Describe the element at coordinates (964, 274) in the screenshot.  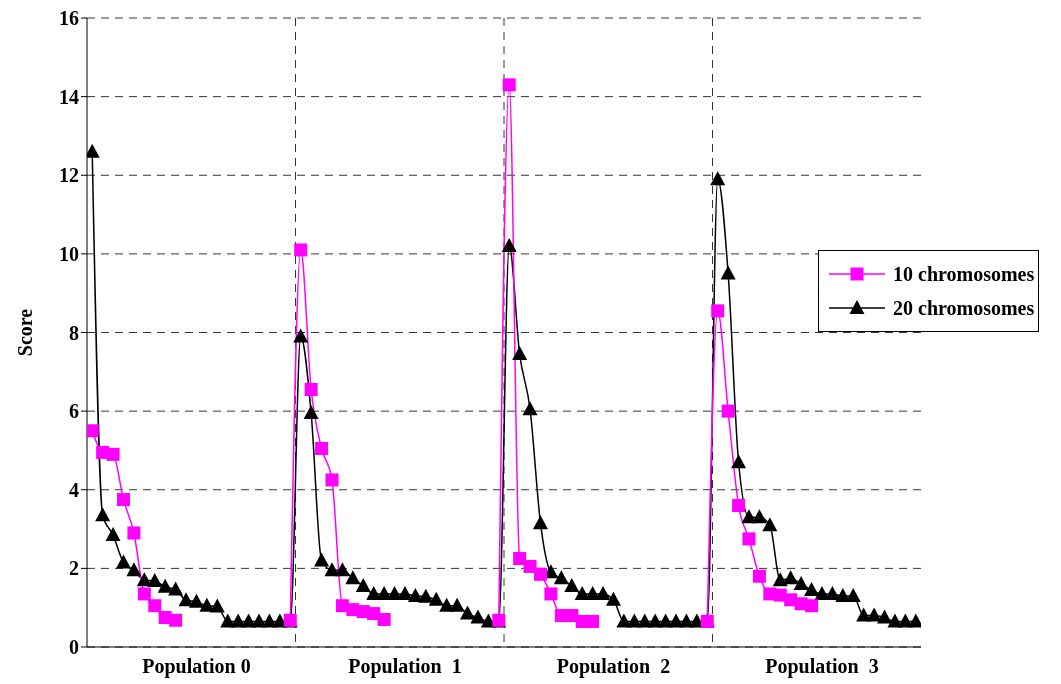
I see `legend-label: 10 chromosomes` at that location.